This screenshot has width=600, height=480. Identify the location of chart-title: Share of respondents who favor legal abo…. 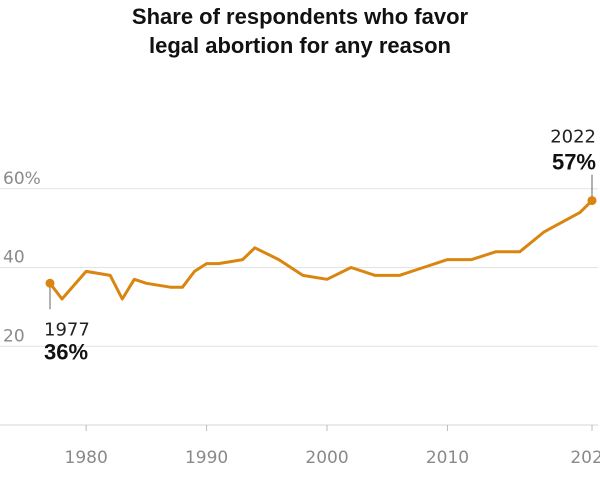
(300, 31).